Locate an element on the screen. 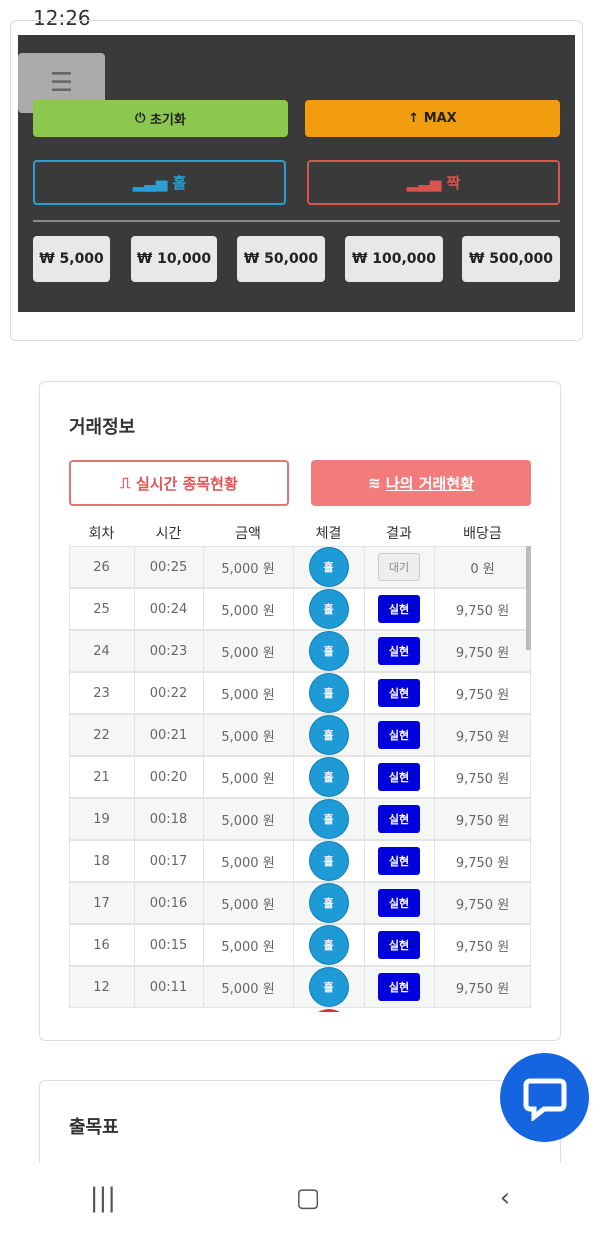 The height and width of the screenshot is (1233, 600). table-cell: 00:20 is located at coordinates (168, 777).